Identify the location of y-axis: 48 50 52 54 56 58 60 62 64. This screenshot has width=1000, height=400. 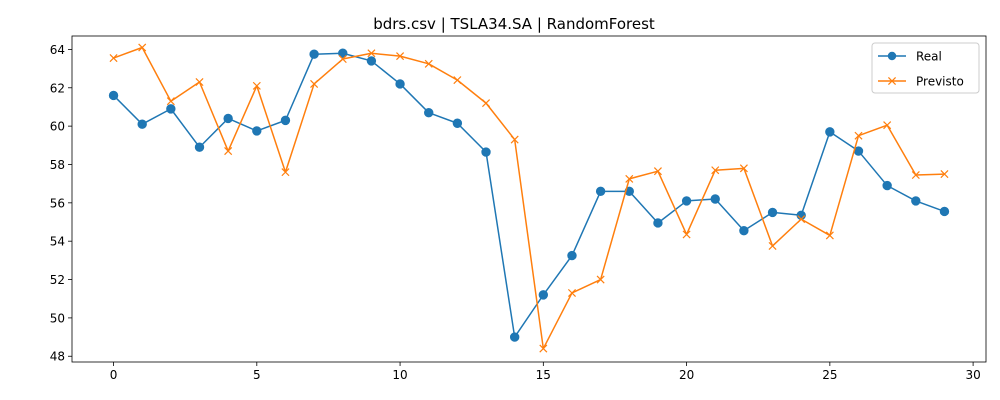
(61, 203).